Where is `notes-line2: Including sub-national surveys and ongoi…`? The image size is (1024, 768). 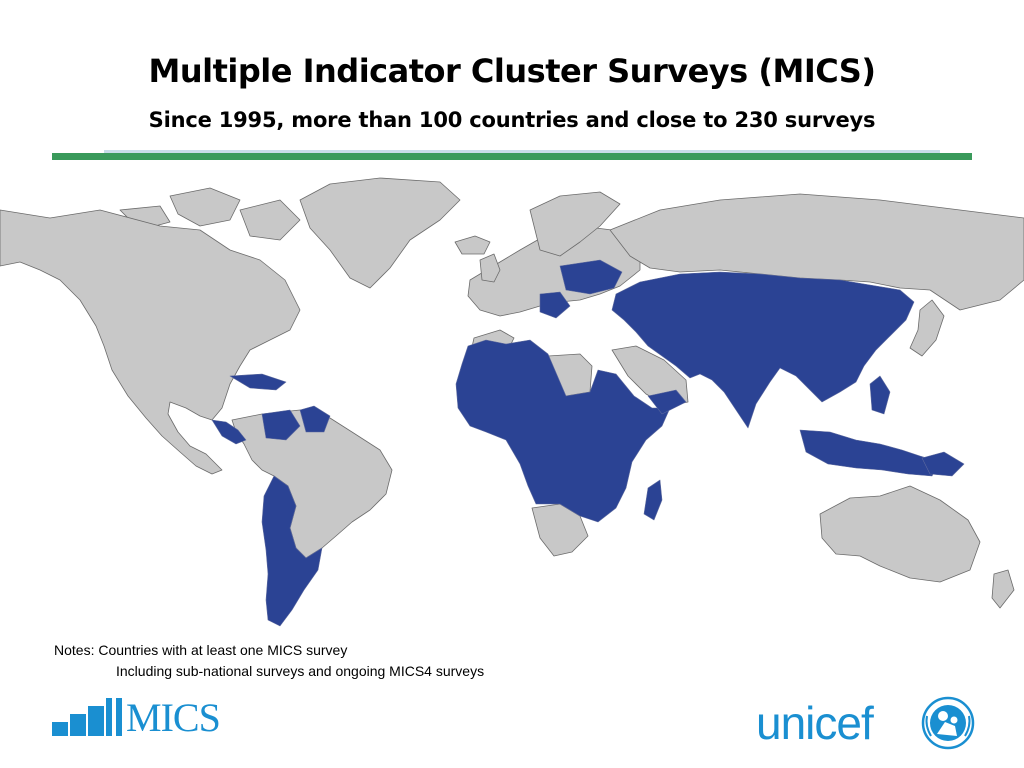
notes-line2: Including sub-national surveys and ongoi… is located at coordinates (300, 671).